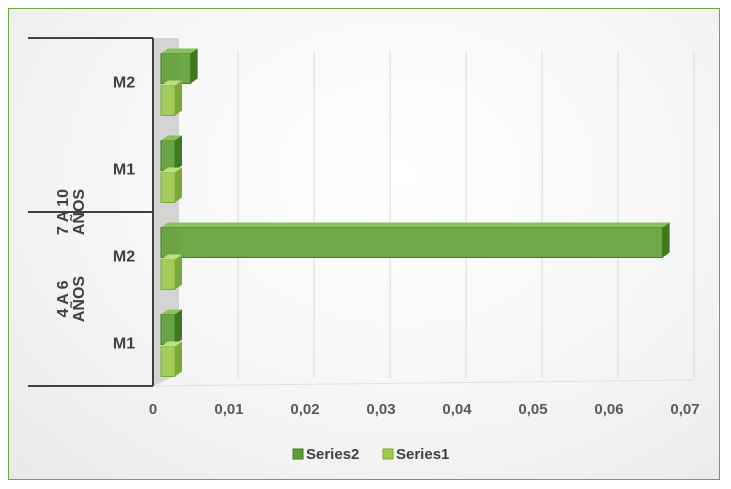  Describe the element at coordinates (422, 454) in the screenshot. I see `legend-label: Series1` at that location.